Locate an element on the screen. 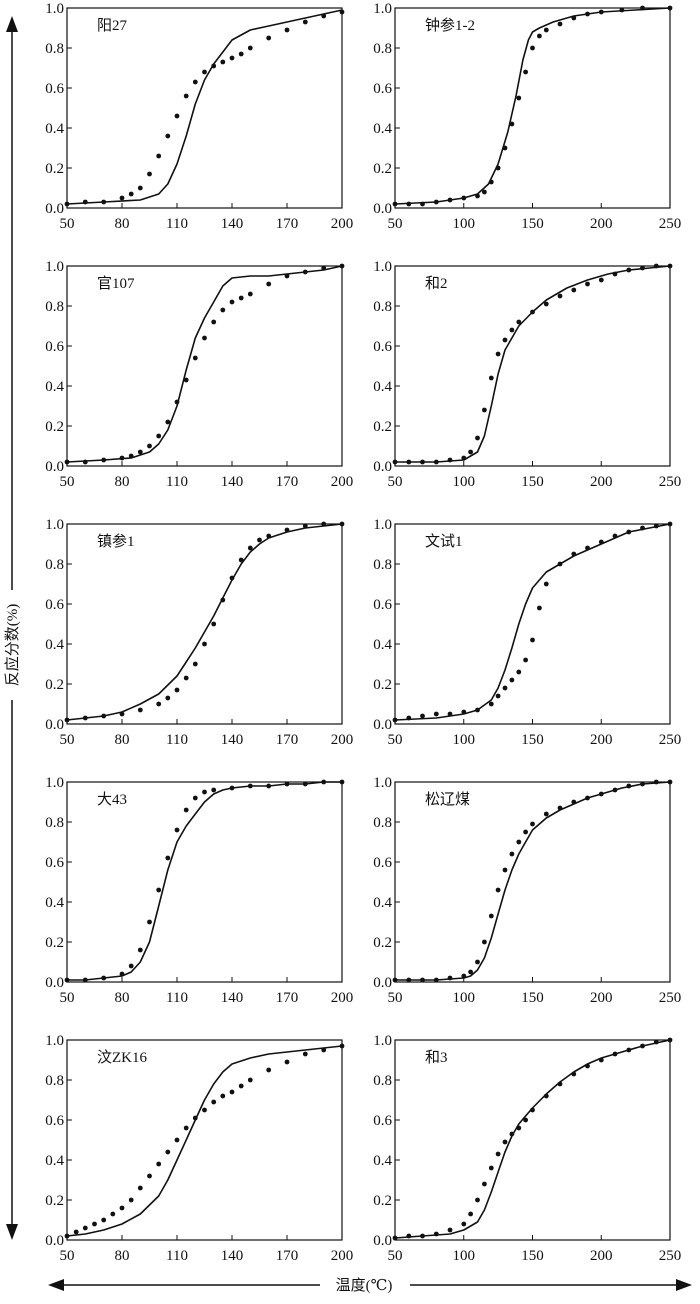  x-tick-label: 110 is located at coordinates (177, 224).